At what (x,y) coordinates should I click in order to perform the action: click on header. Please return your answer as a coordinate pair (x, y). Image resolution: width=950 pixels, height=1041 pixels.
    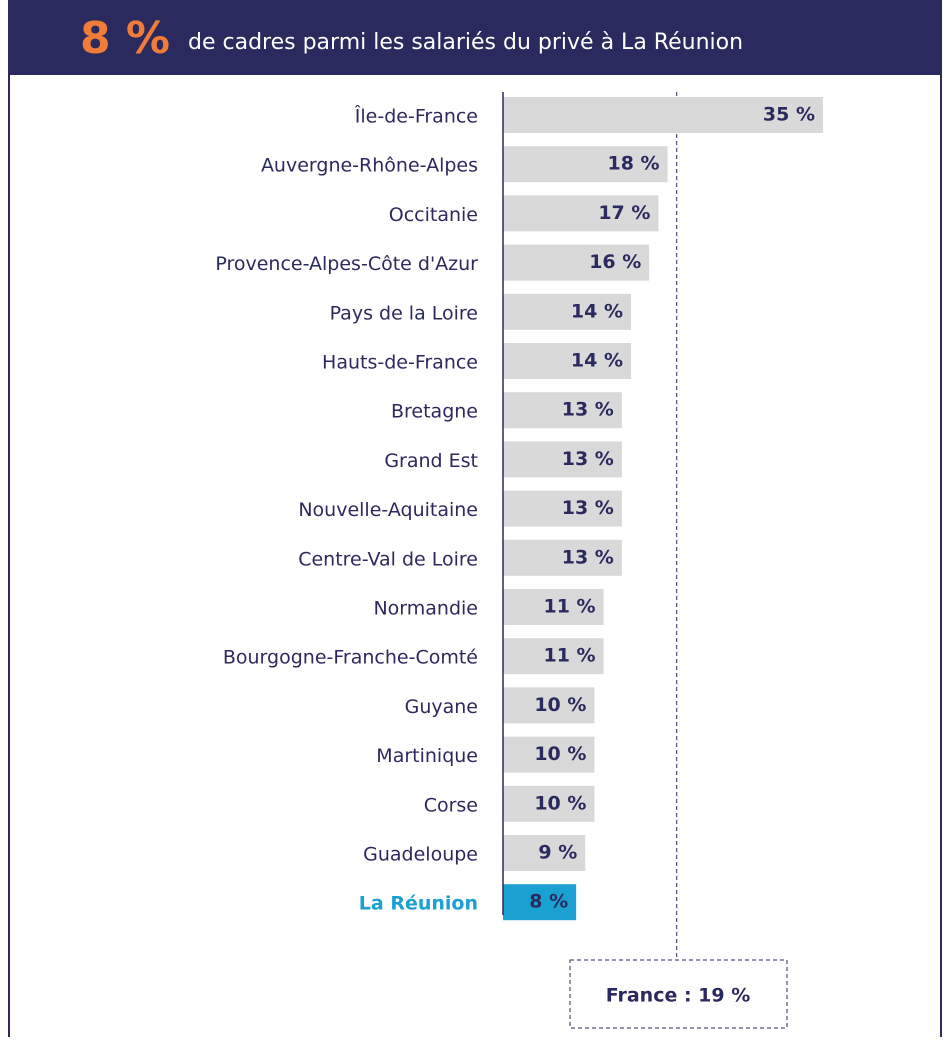
    Looking at the image, I should click on (475, 37).